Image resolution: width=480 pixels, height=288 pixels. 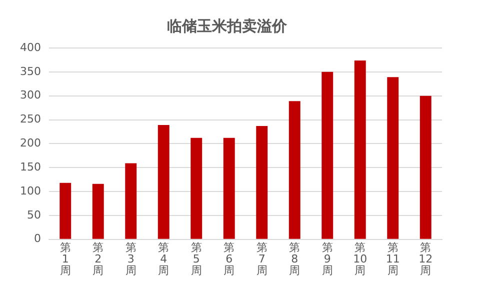 I want to click on chart-title: 临储玉米拍卖溢价, so click(x=227, y=25).